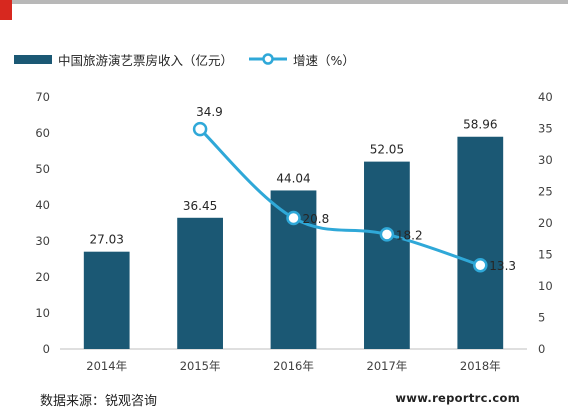 This screenshot has width=568, height=417. Describe the element at coordinates (146, 60) in the screenshot. I see `legend-label-revenue: 中国旅游演艺票房收入（亿元）` at that location.